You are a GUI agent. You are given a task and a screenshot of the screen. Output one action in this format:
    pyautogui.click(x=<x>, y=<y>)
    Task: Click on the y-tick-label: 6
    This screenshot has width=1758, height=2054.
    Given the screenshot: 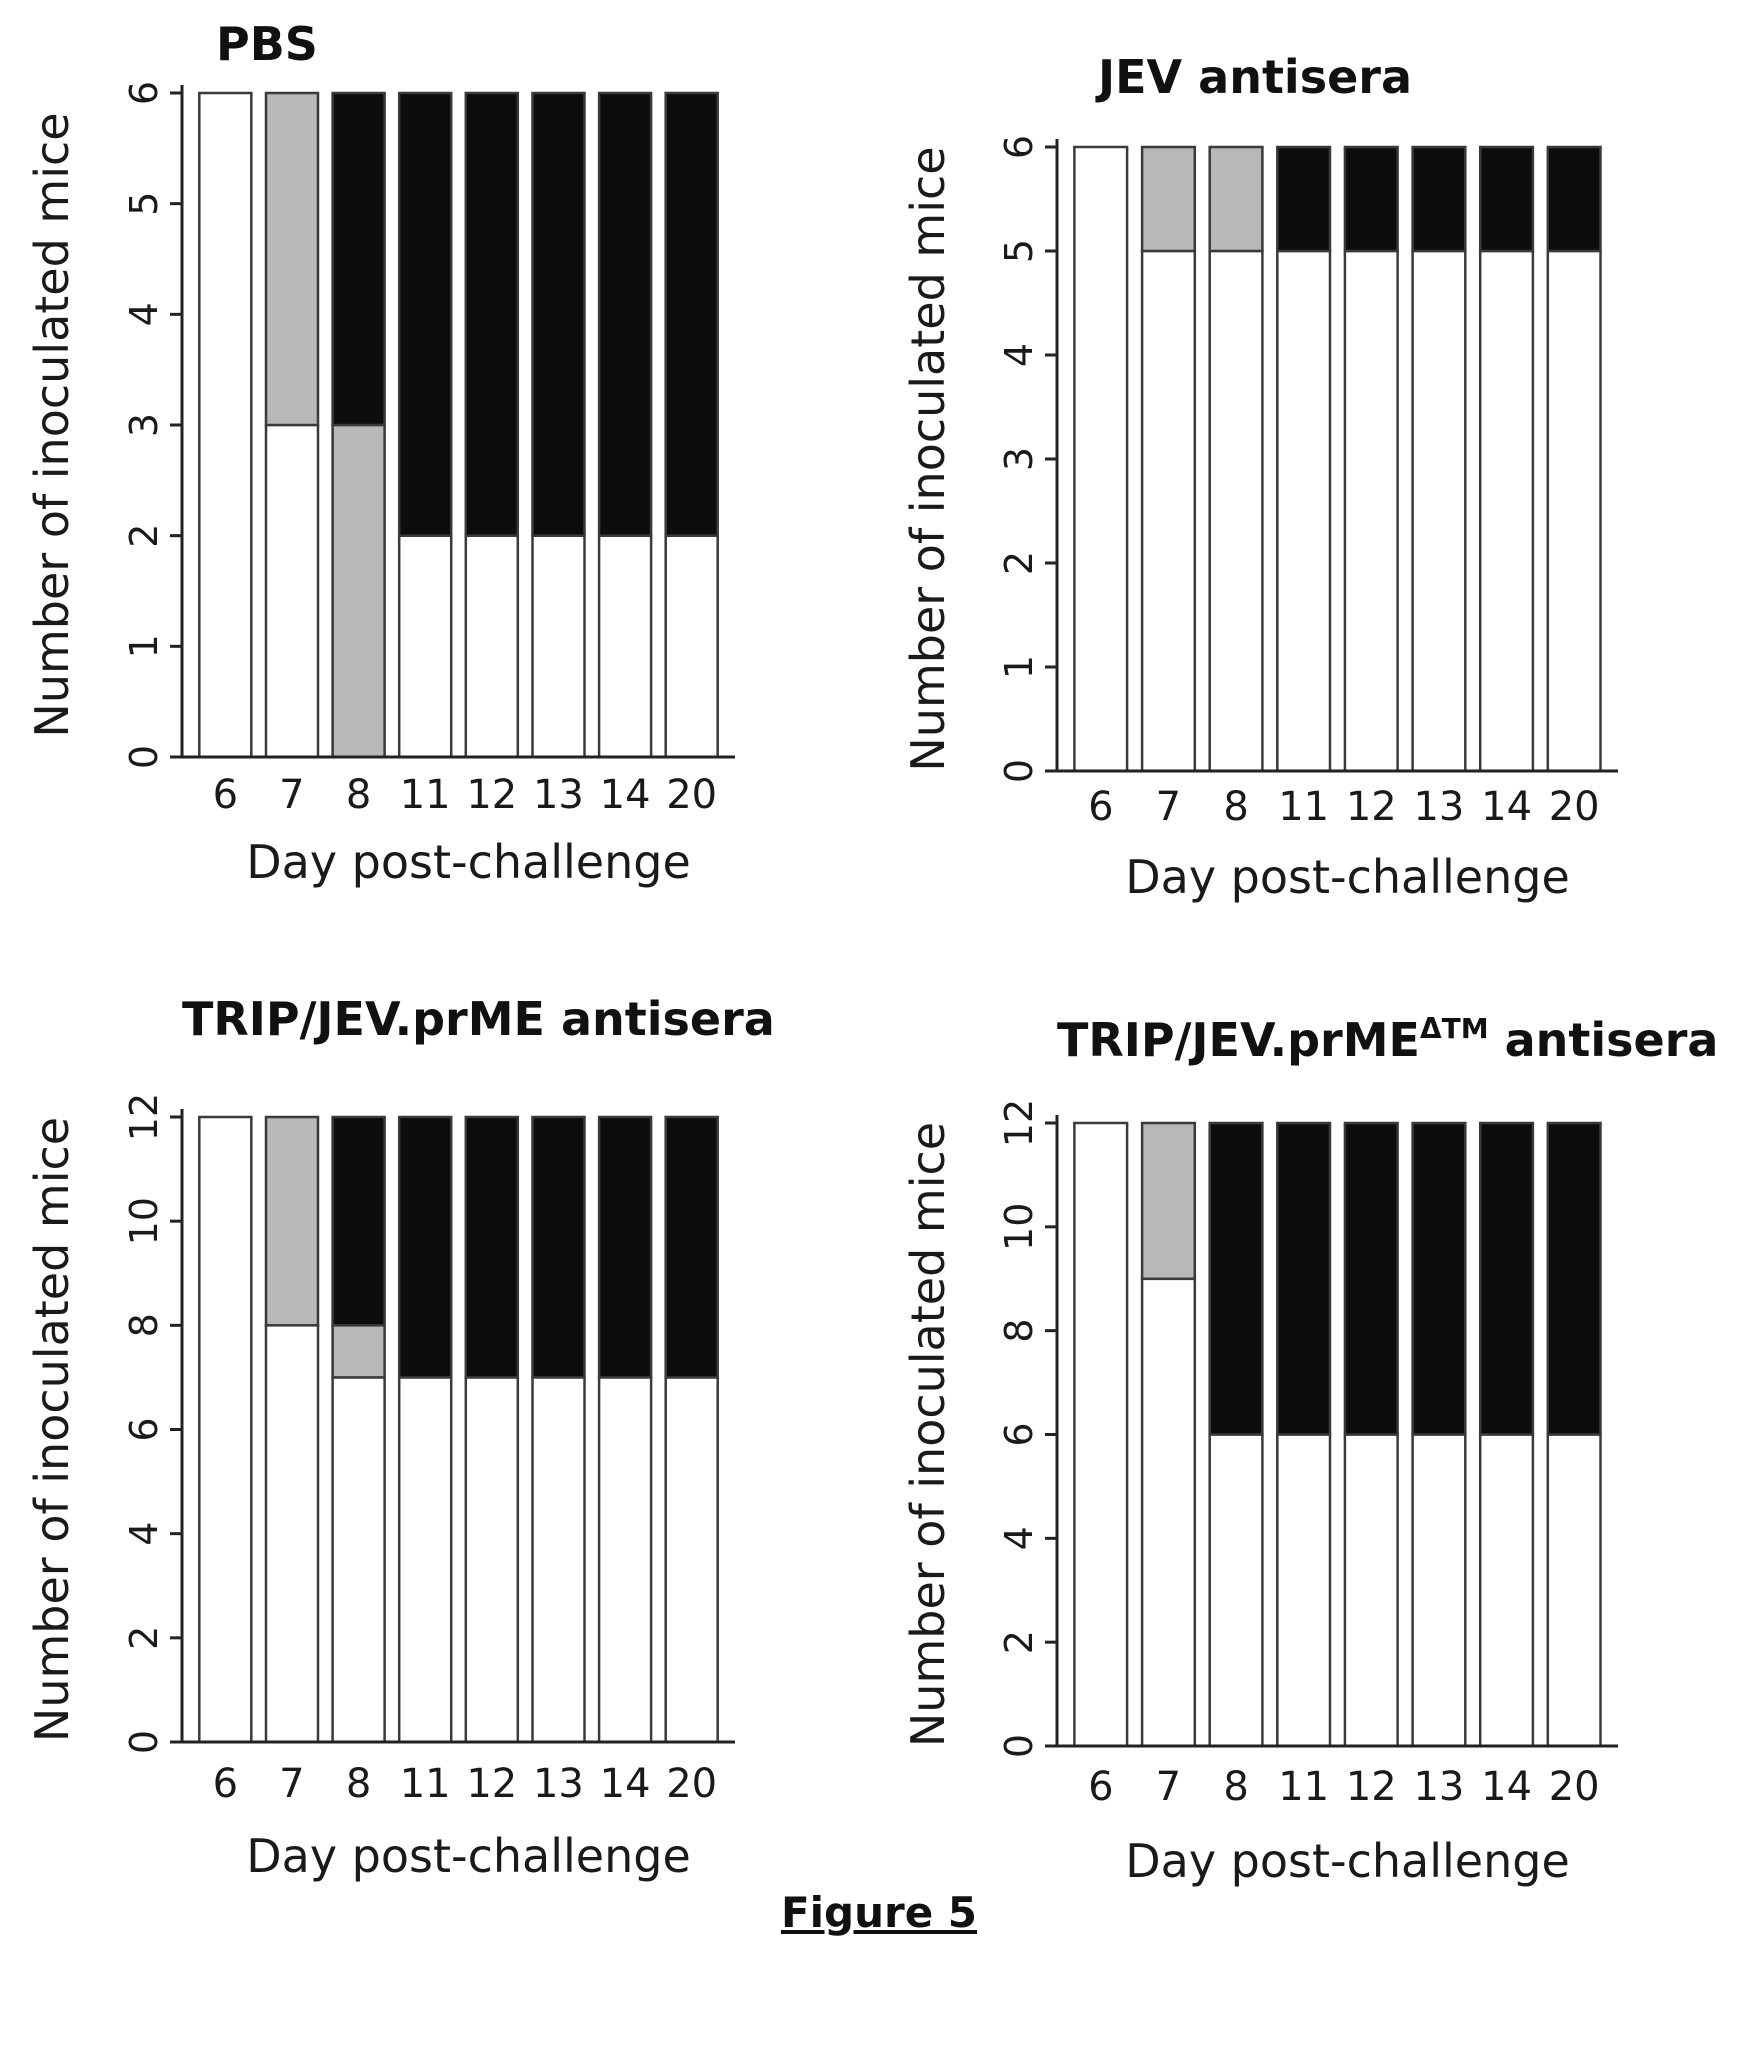 What is the action you would take?
    pyautogui.click(x=144, y=1429)
    